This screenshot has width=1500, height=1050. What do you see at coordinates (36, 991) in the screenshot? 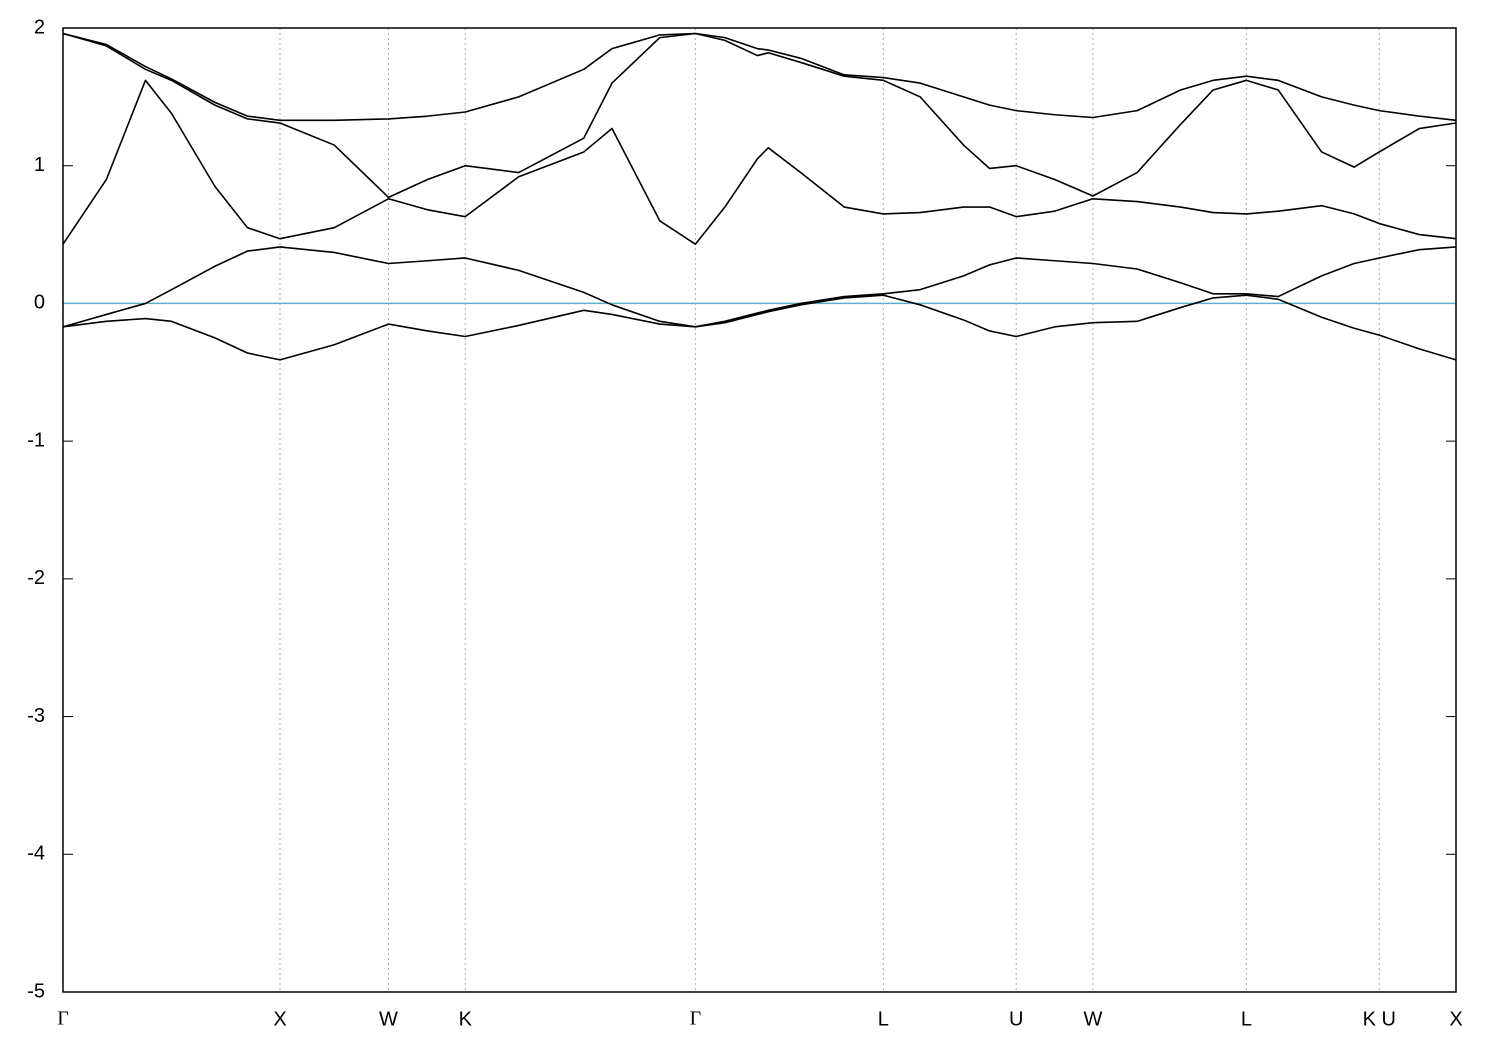
I see `y-tick-label: -5` at bounding box center [36, 991].